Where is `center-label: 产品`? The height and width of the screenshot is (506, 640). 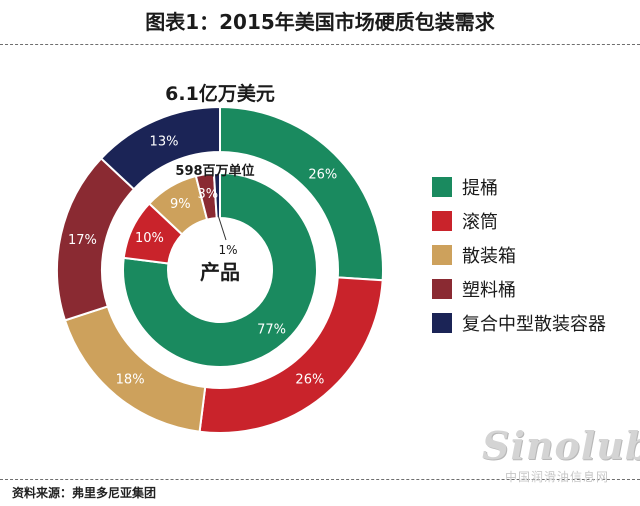 center-label: 产品 is located at coordinates (220, 272).